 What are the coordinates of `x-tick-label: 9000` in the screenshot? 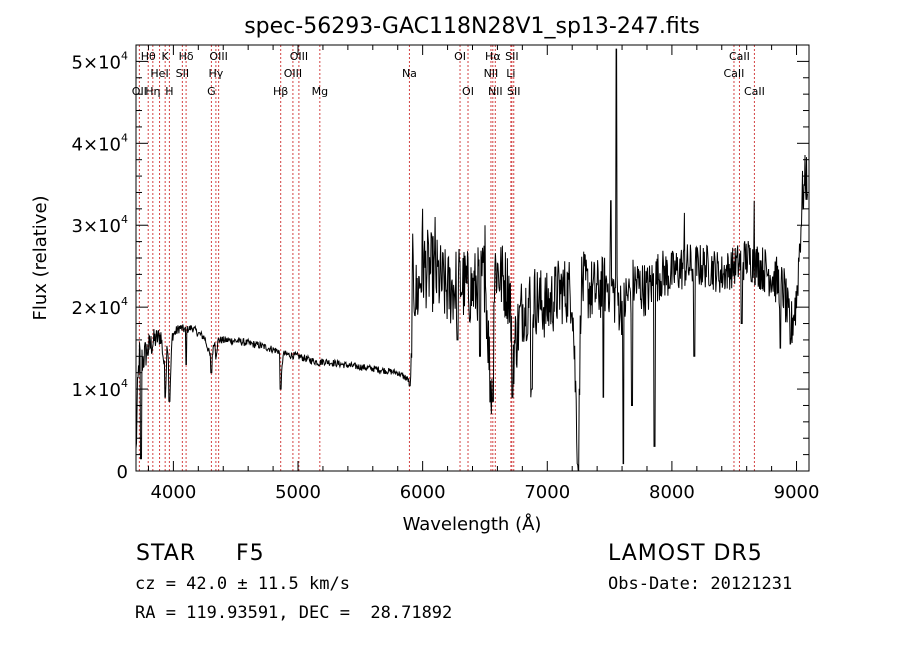 It's located at (797, 492).